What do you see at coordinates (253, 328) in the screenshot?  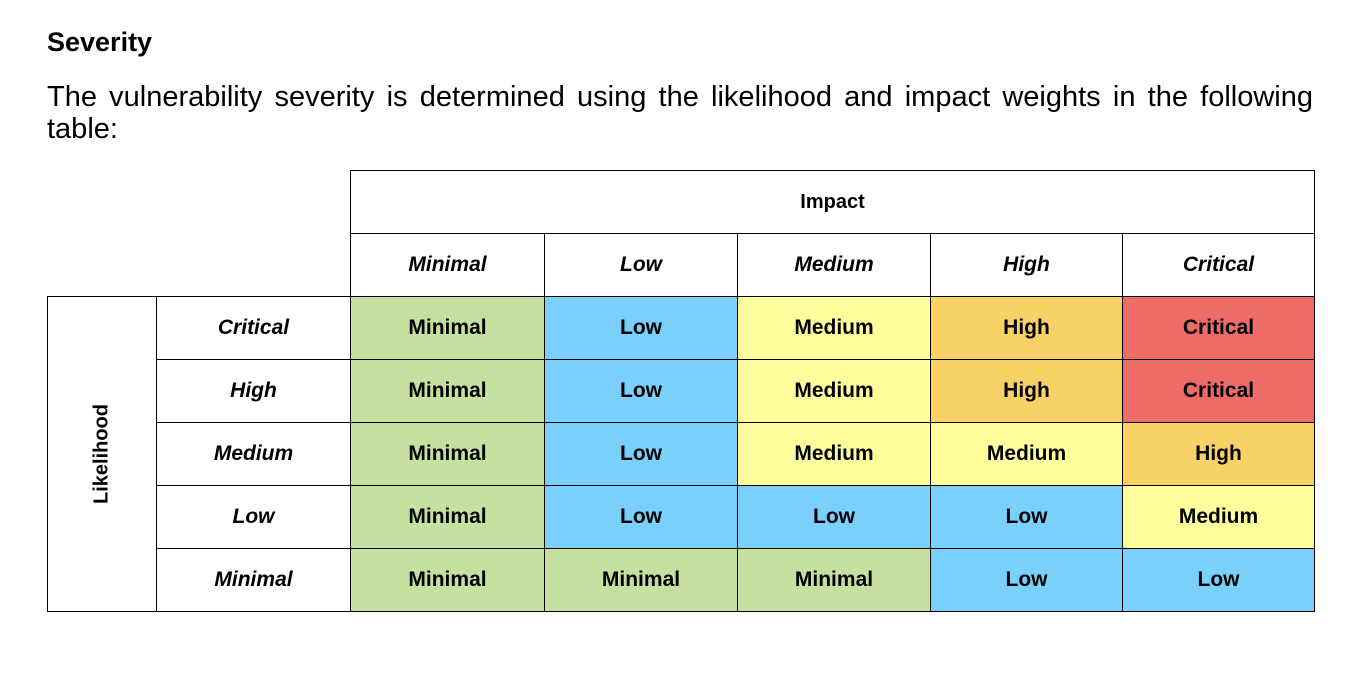 I see `likelihood-level-header: Critical` at bounding box center [253, 328].